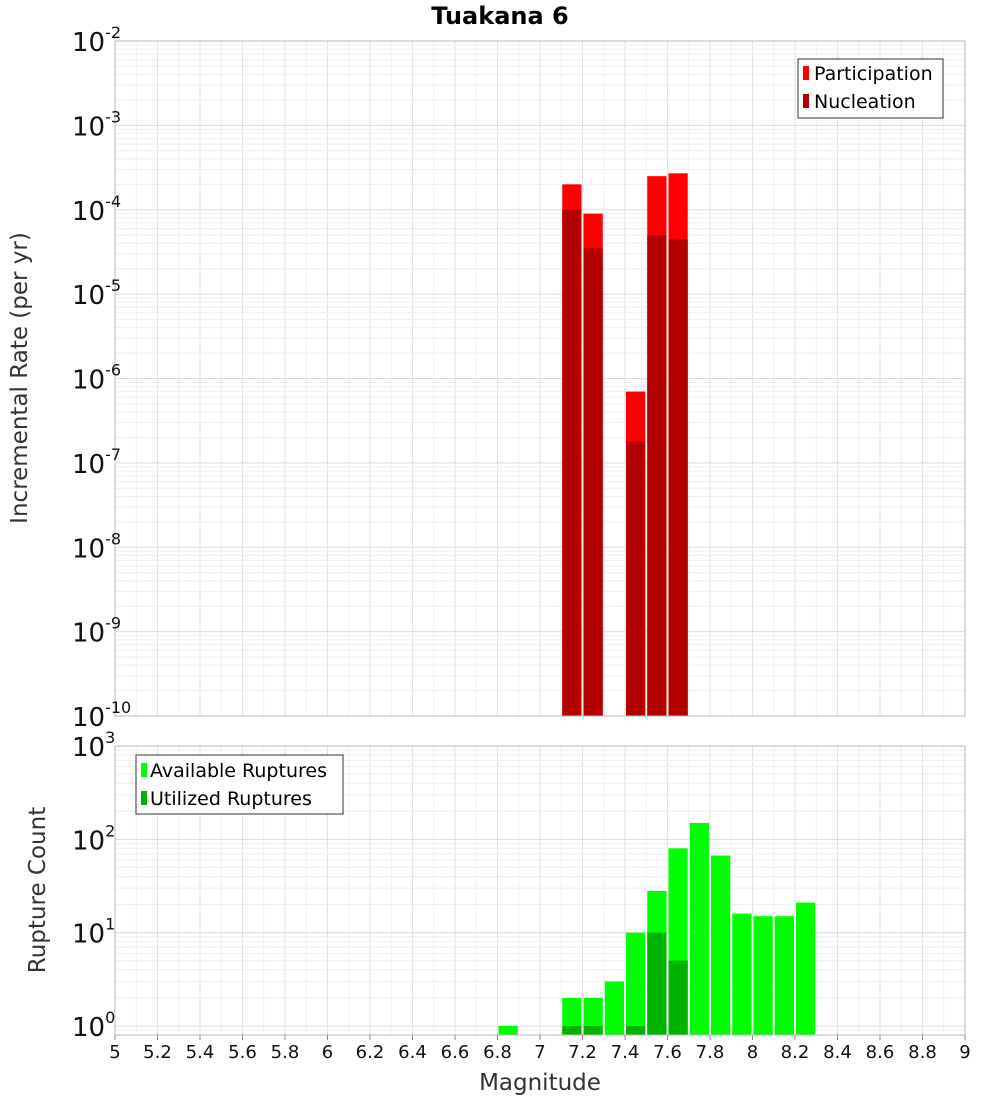 The image size is (1000, 1100). I want to click on x-tick-label: 6.4, so click(412, 1052).